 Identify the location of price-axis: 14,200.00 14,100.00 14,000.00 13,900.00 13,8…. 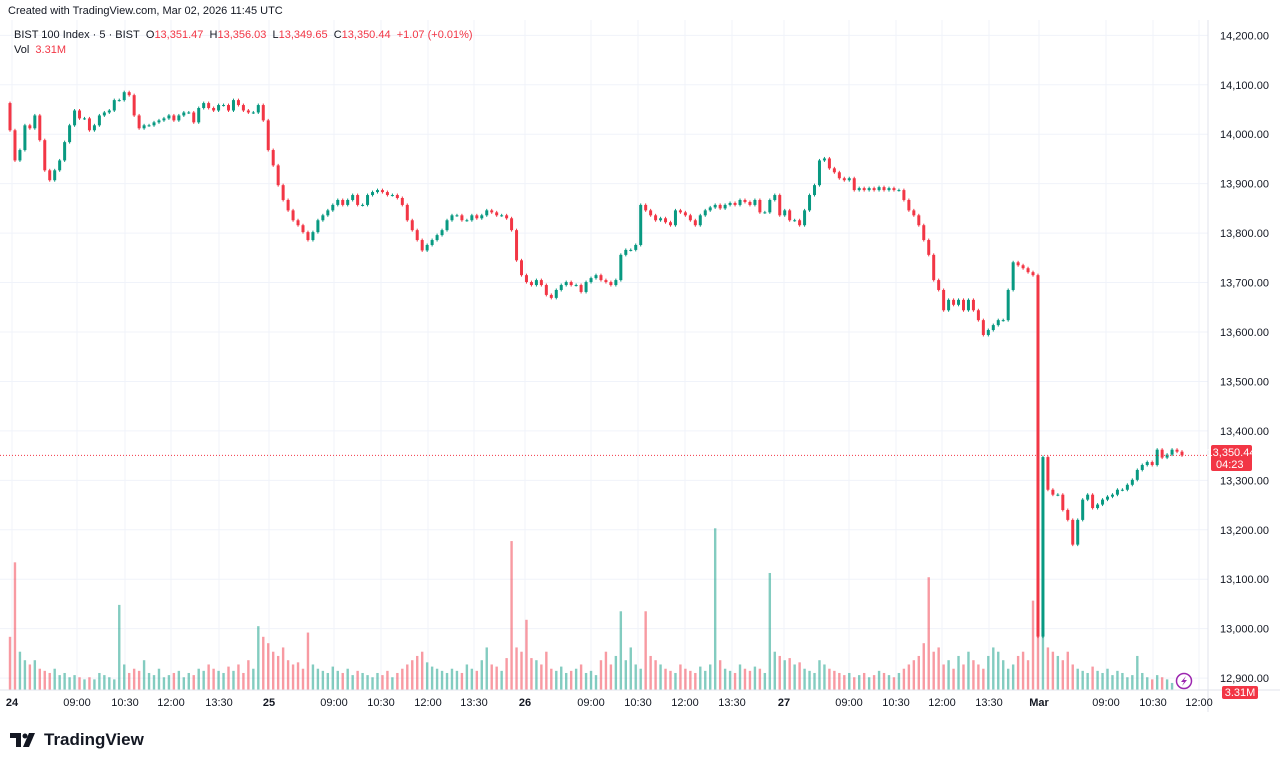
(1244, 357).